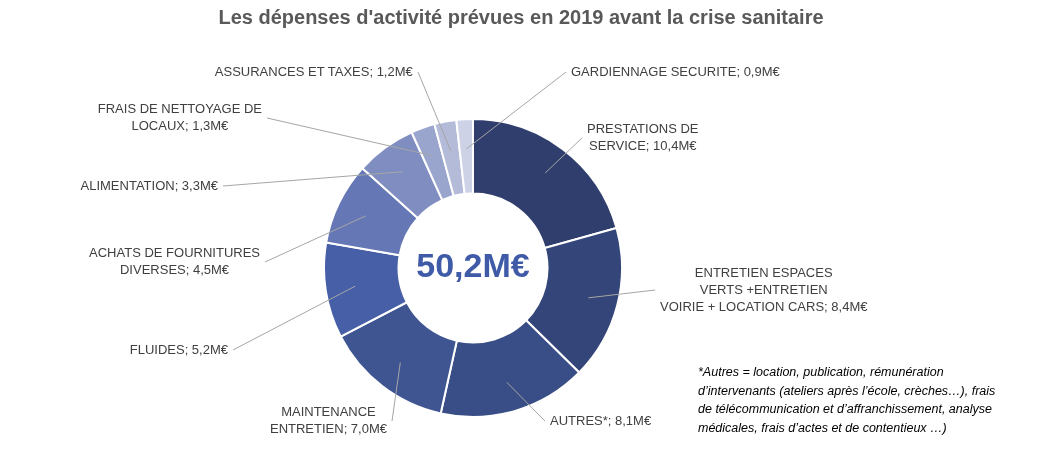  Describe the element at coordinates (521, 17) in the screenshot. I see `chart-title: Les dépenses d'activité prévues en 2019 avant la crise sanitaire` at that location.